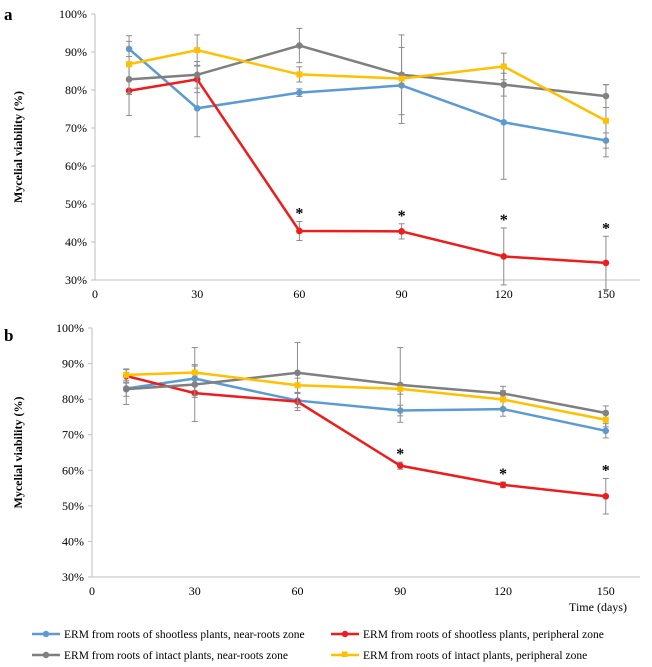 The width and height of the screenshot is (652, 667). What do you see at coordinates (504, 294) in the screenshot?
I see `panel-a-x-tick-label: 120` at bounding box center [504, 294].